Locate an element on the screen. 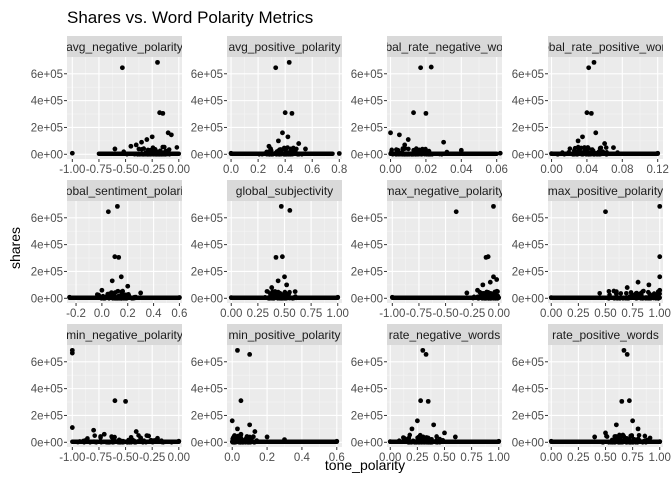 The height and width of the screenshot is (480, 672). x-tick-label: -0.50 is located at coordinates (125, 170).